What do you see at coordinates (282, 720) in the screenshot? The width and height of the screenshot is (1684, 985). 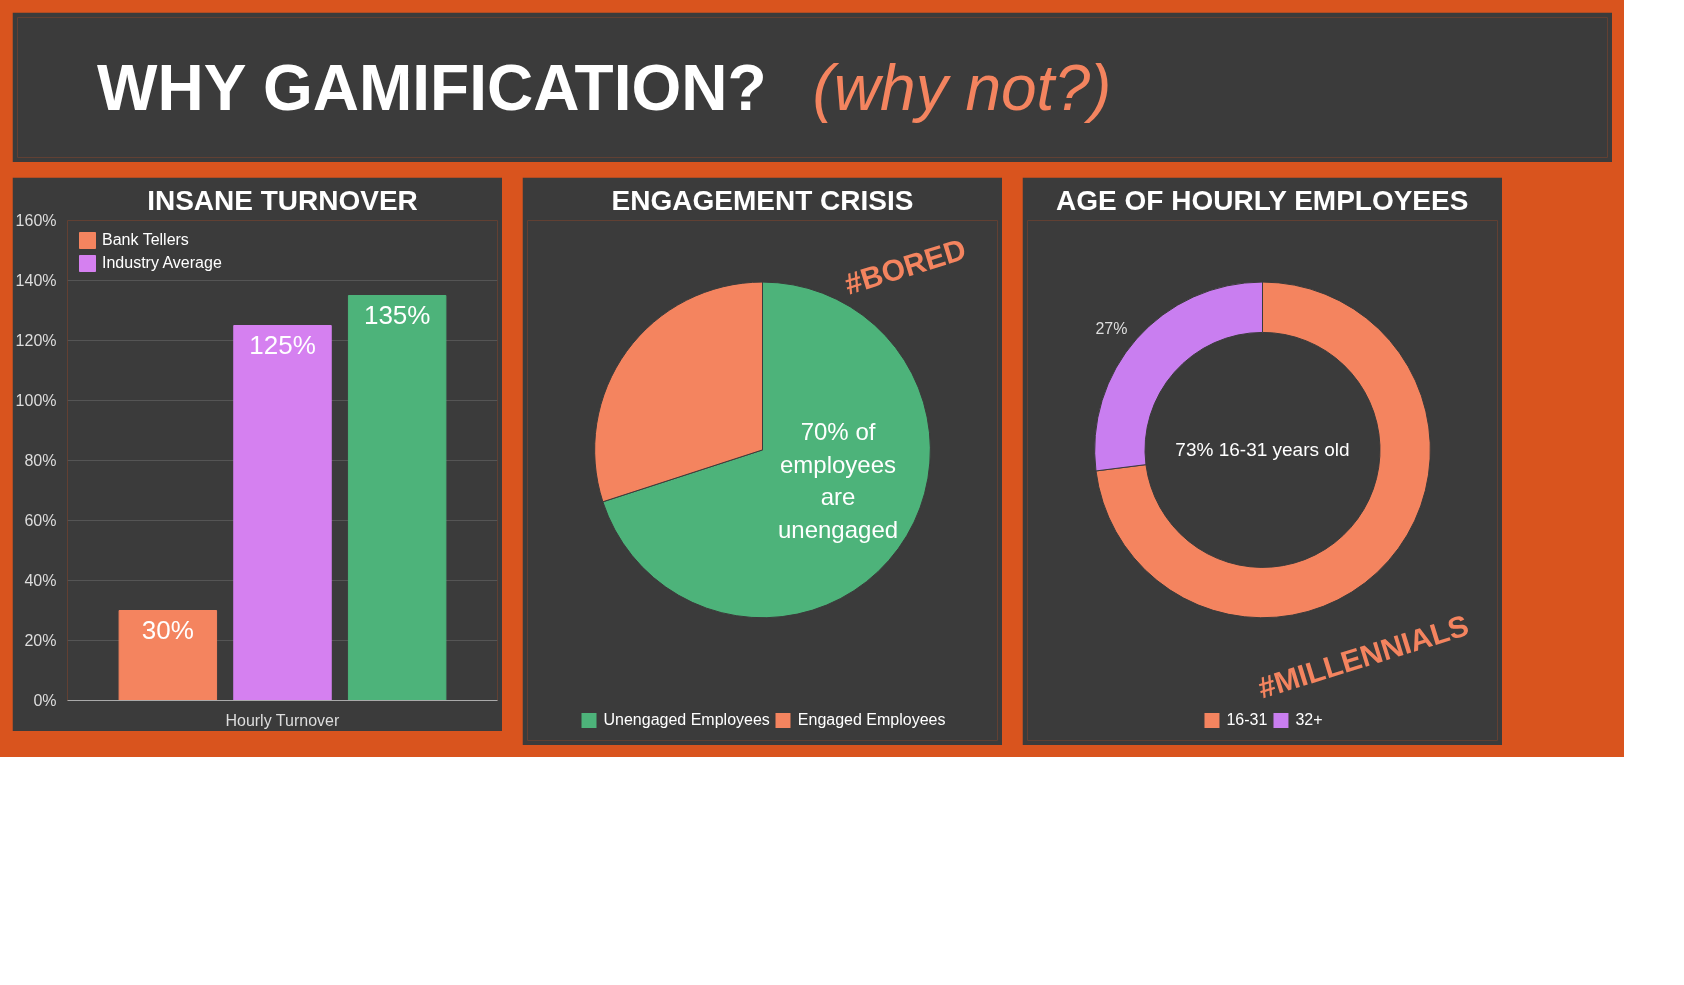 I see `x-tick-label: Hourly Turnover` at bounding box center [282, 720].